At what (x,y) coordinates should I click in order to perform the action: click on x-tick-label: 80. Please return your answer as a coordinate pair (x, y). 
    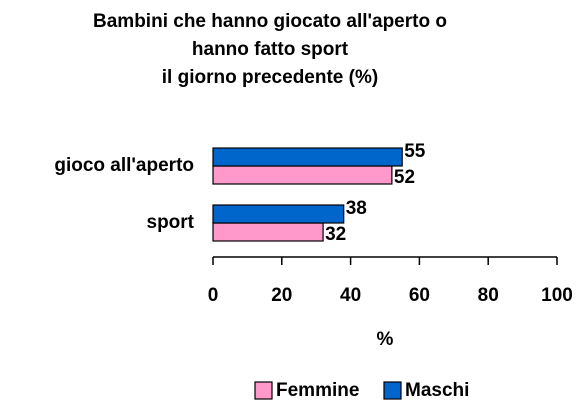
    Looking at the image, I should click on (488, 295).